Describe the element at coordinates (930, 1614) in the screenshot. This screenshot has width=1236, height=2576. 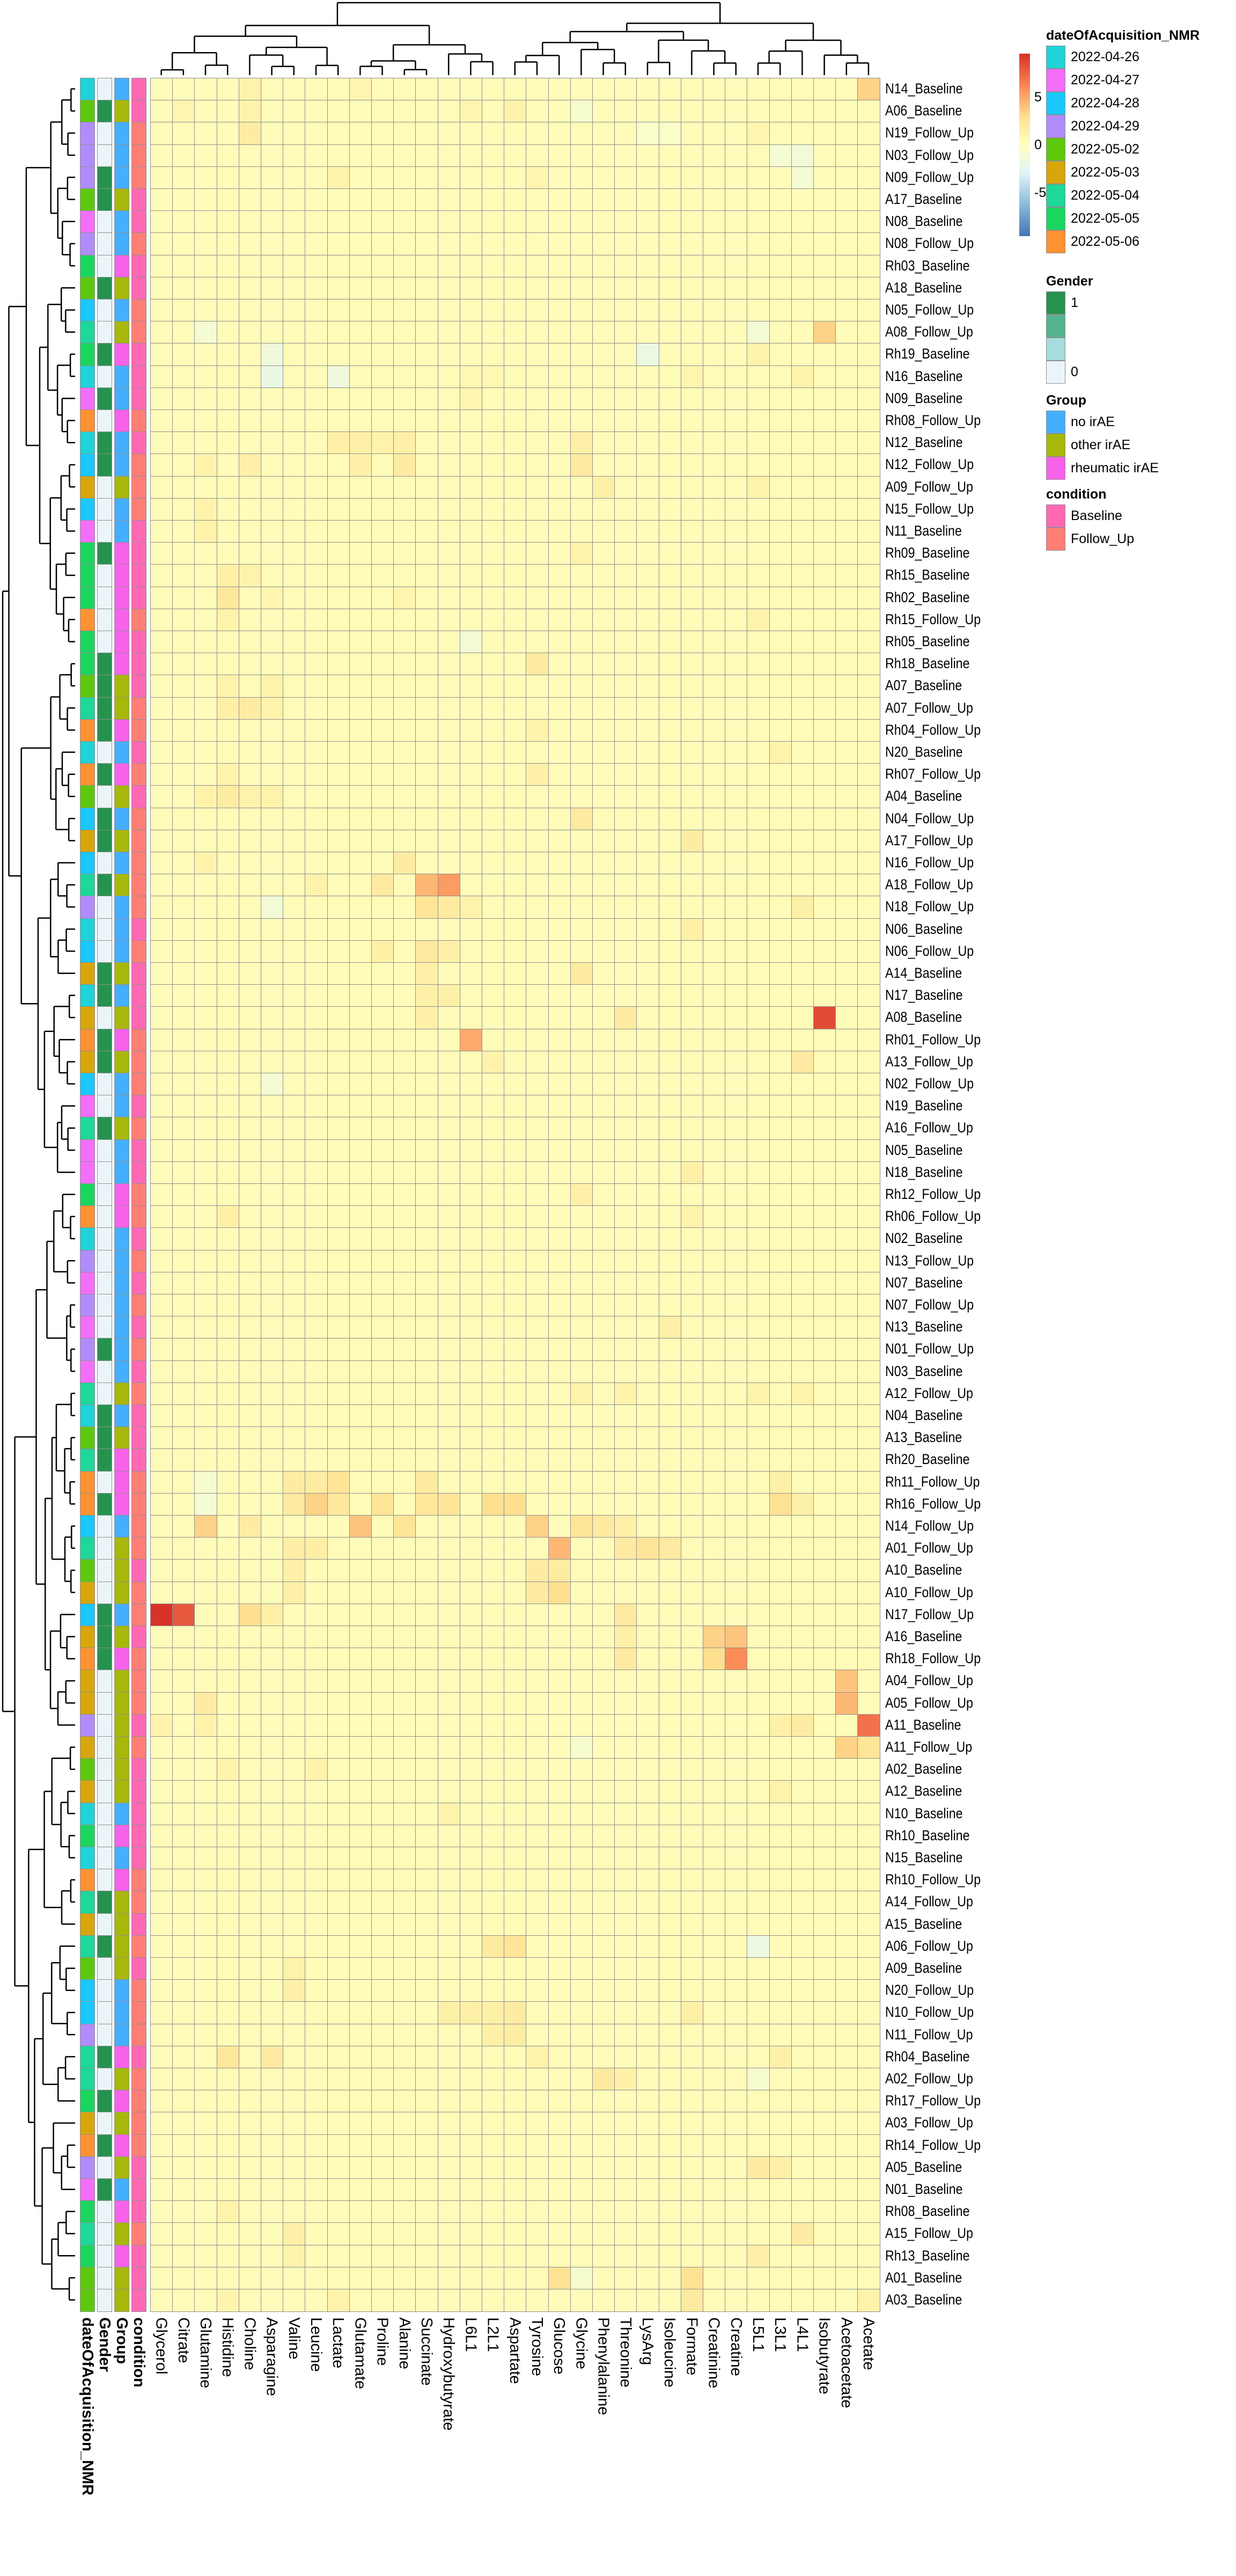
I see `row-label: N17_Follow_Up` at that location.